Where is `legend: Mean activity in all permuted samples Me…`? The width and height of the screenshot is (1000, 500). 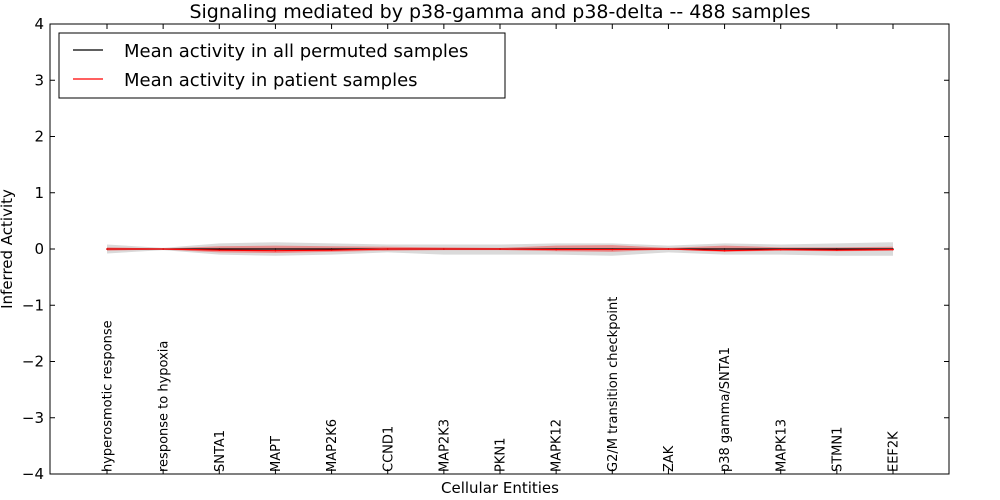
legend: Mean activity in all permuted samples Me… is located at coordinates (282, 65).